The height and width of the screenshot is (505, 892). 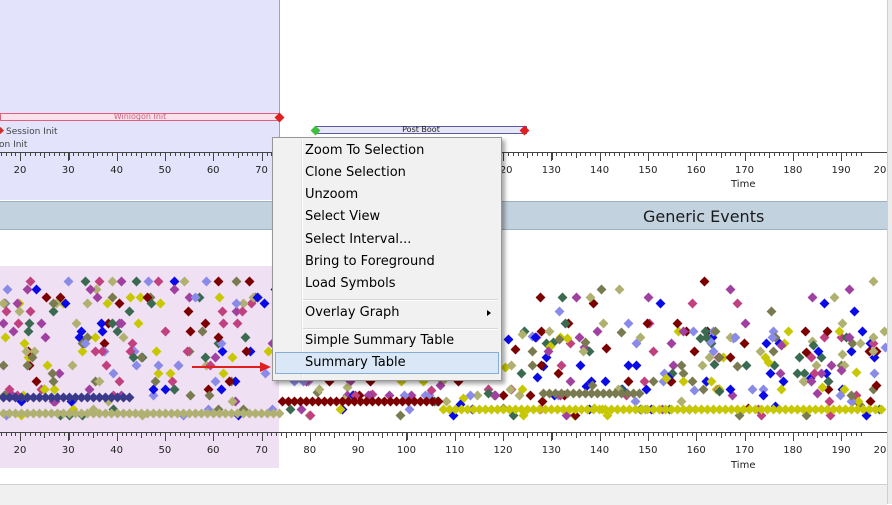 I want to click on axis-tick-label: 150, so click(x=648, y=170).